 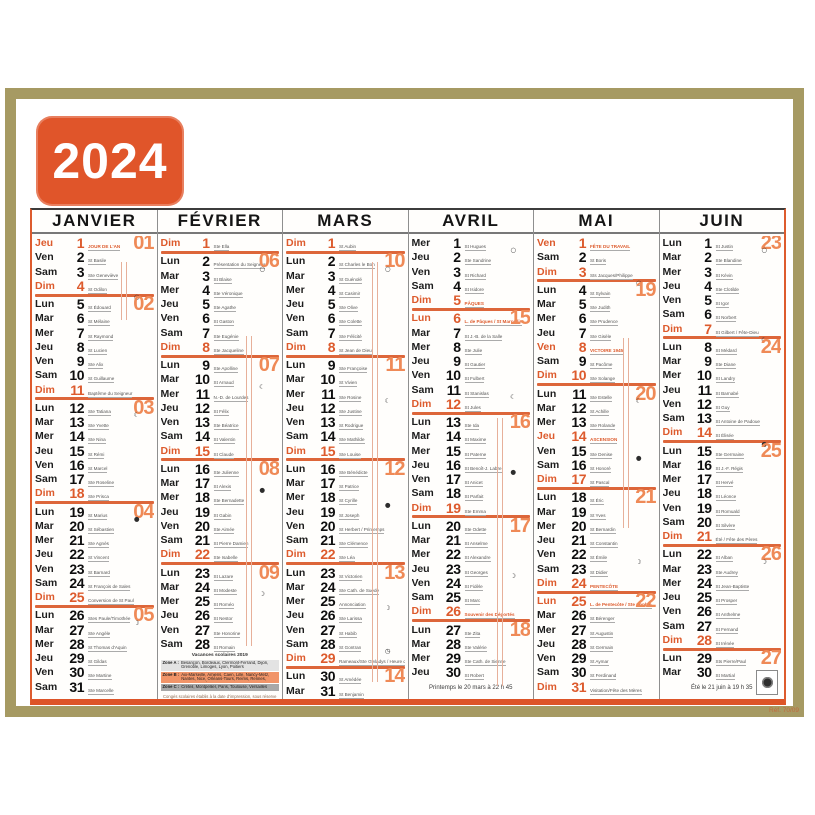 What do you see at coordinates (610, 673) in the screenshot?
I see `saint-cell: St Ferdinand` at bounding box center [610, 673].